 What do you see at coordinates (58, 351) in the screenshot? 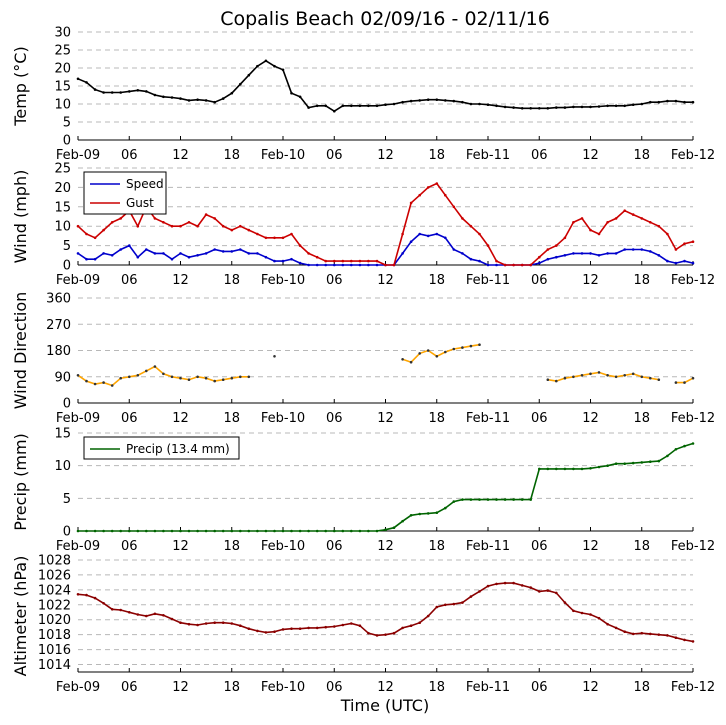
I see `y-tick-label-dir: 180` at bounding box center [58, 351].